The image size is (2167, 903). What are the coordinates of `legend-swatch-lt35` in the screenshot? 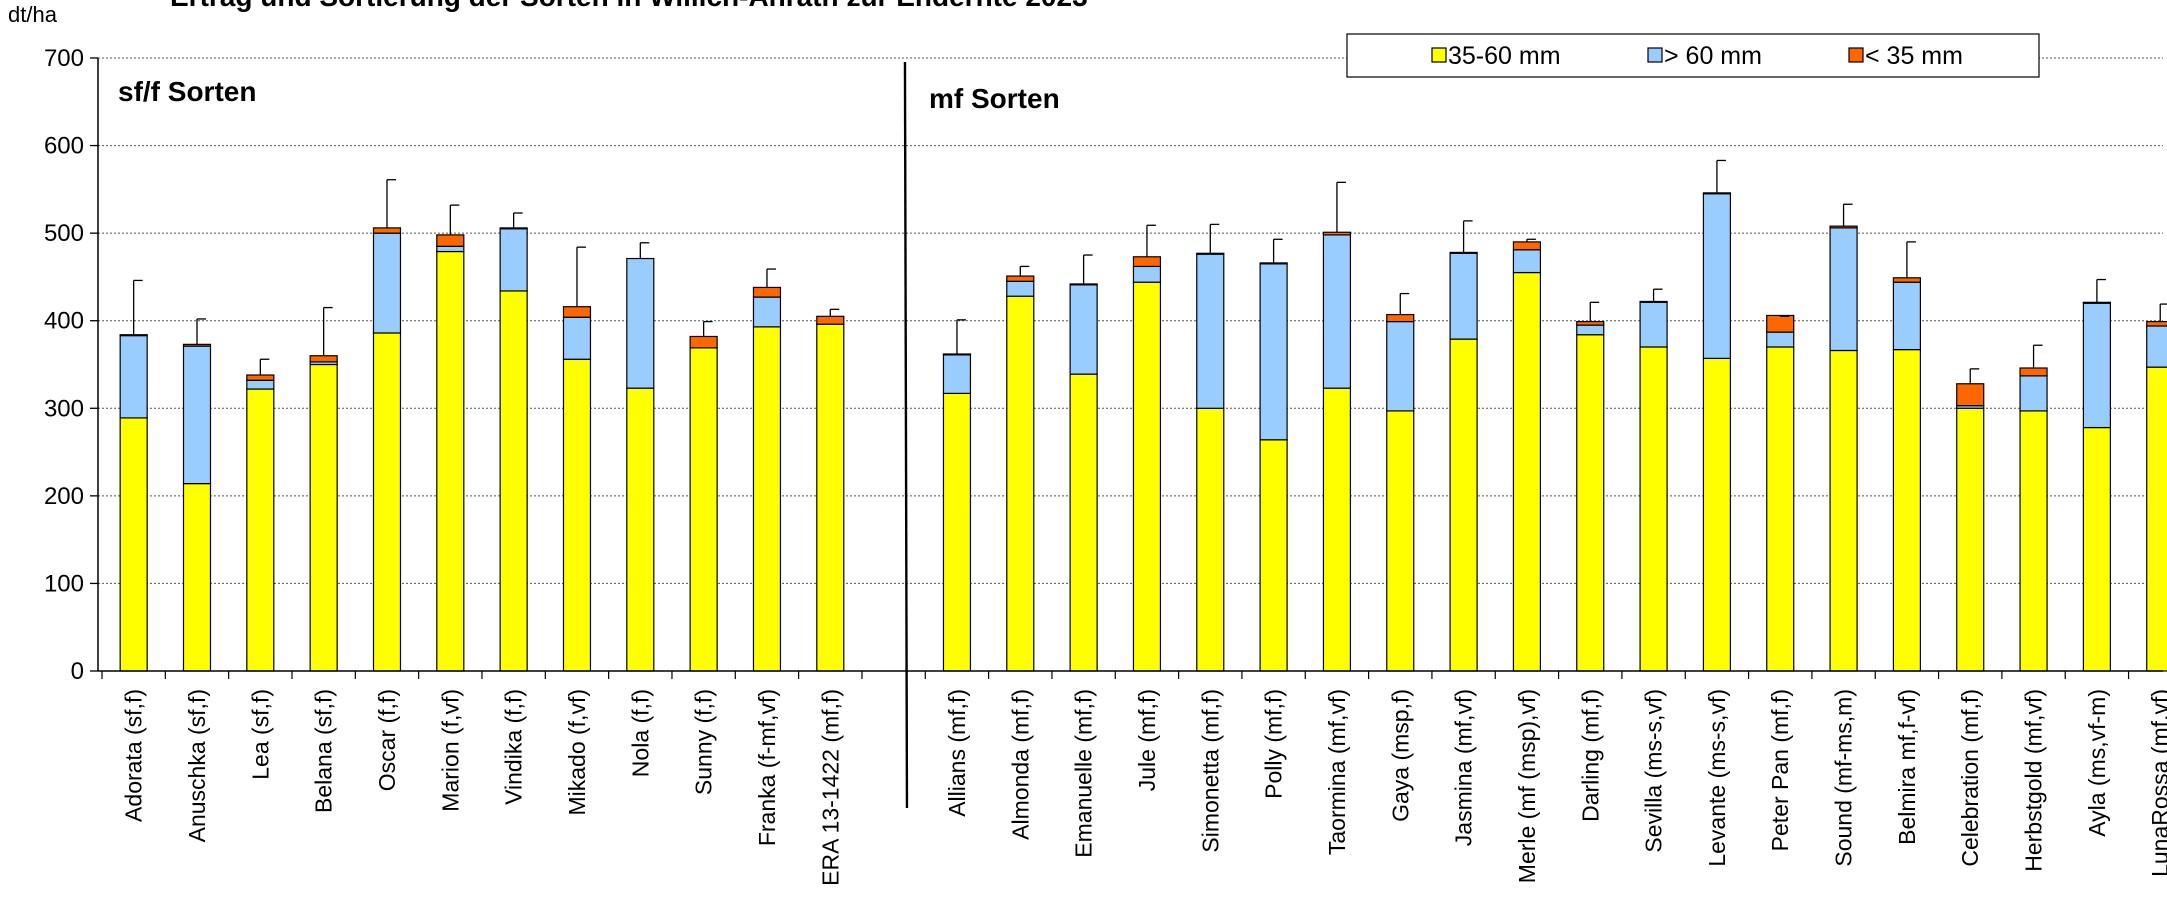 It's located at (1856, 55).